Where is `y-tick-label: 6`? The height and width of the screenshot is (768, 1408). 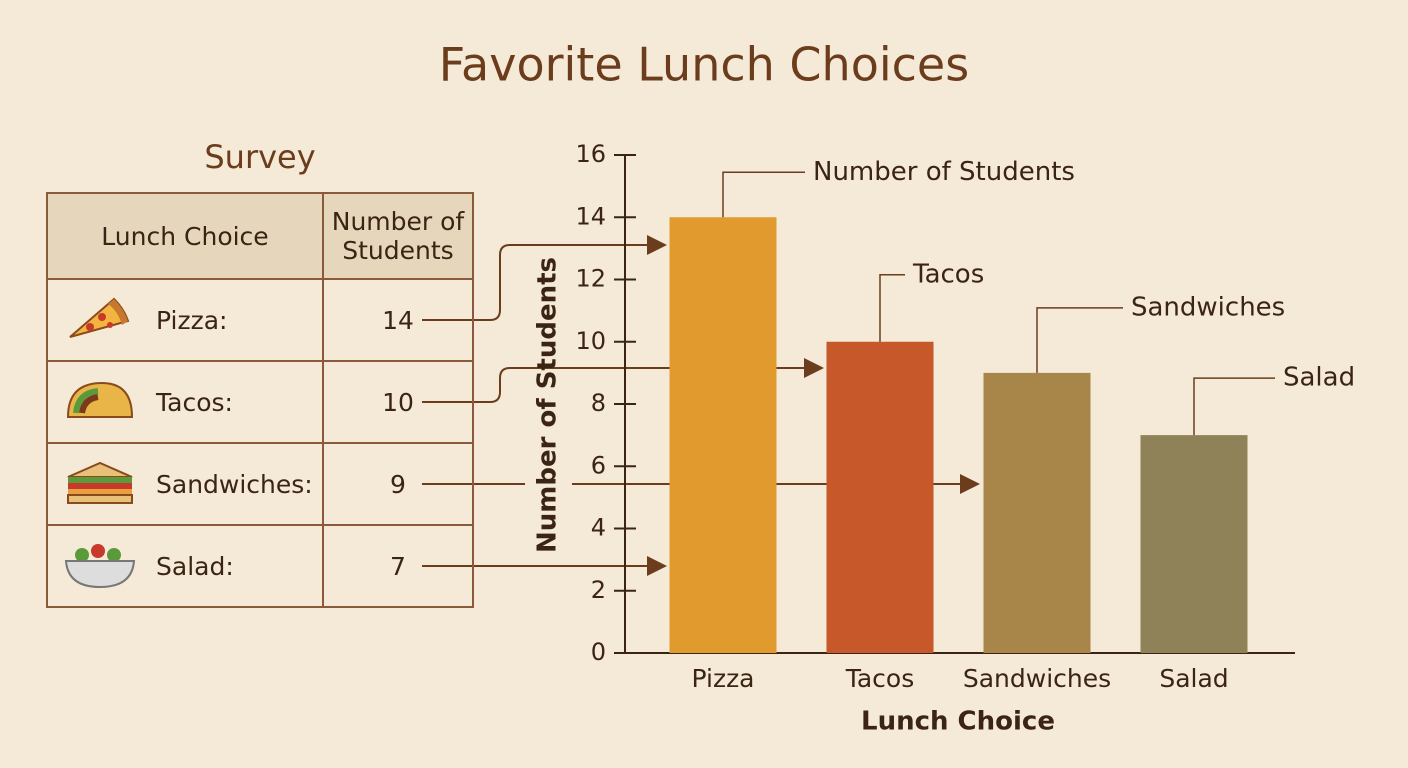
y-tick-label: 6 is located at coordinates (598, 465).